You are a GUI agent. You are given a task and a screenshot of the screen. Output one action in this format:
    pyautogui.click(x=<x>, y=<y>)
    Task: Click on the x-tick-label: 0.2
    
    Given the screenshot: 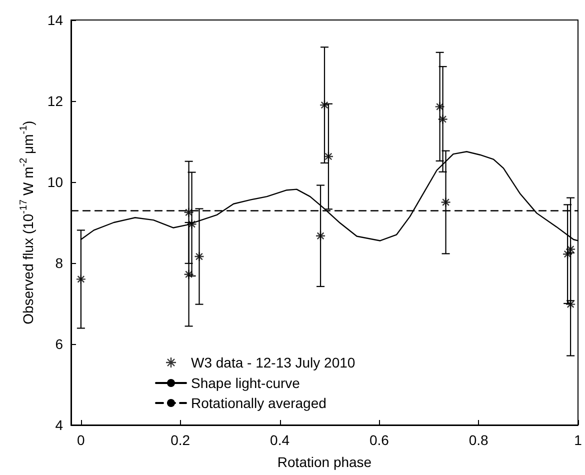 What is the action you would take?
    pyautogui.click(x=180, y=440)
    